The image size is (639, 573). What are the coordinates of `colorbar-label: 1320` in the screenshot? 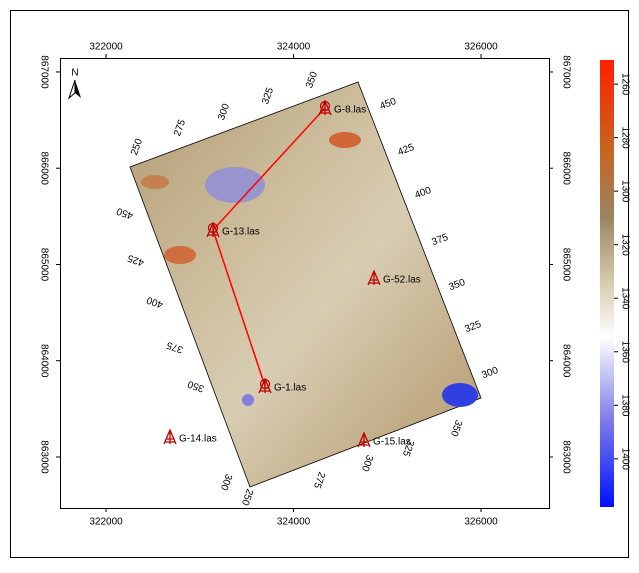 It's located at (624, 245).